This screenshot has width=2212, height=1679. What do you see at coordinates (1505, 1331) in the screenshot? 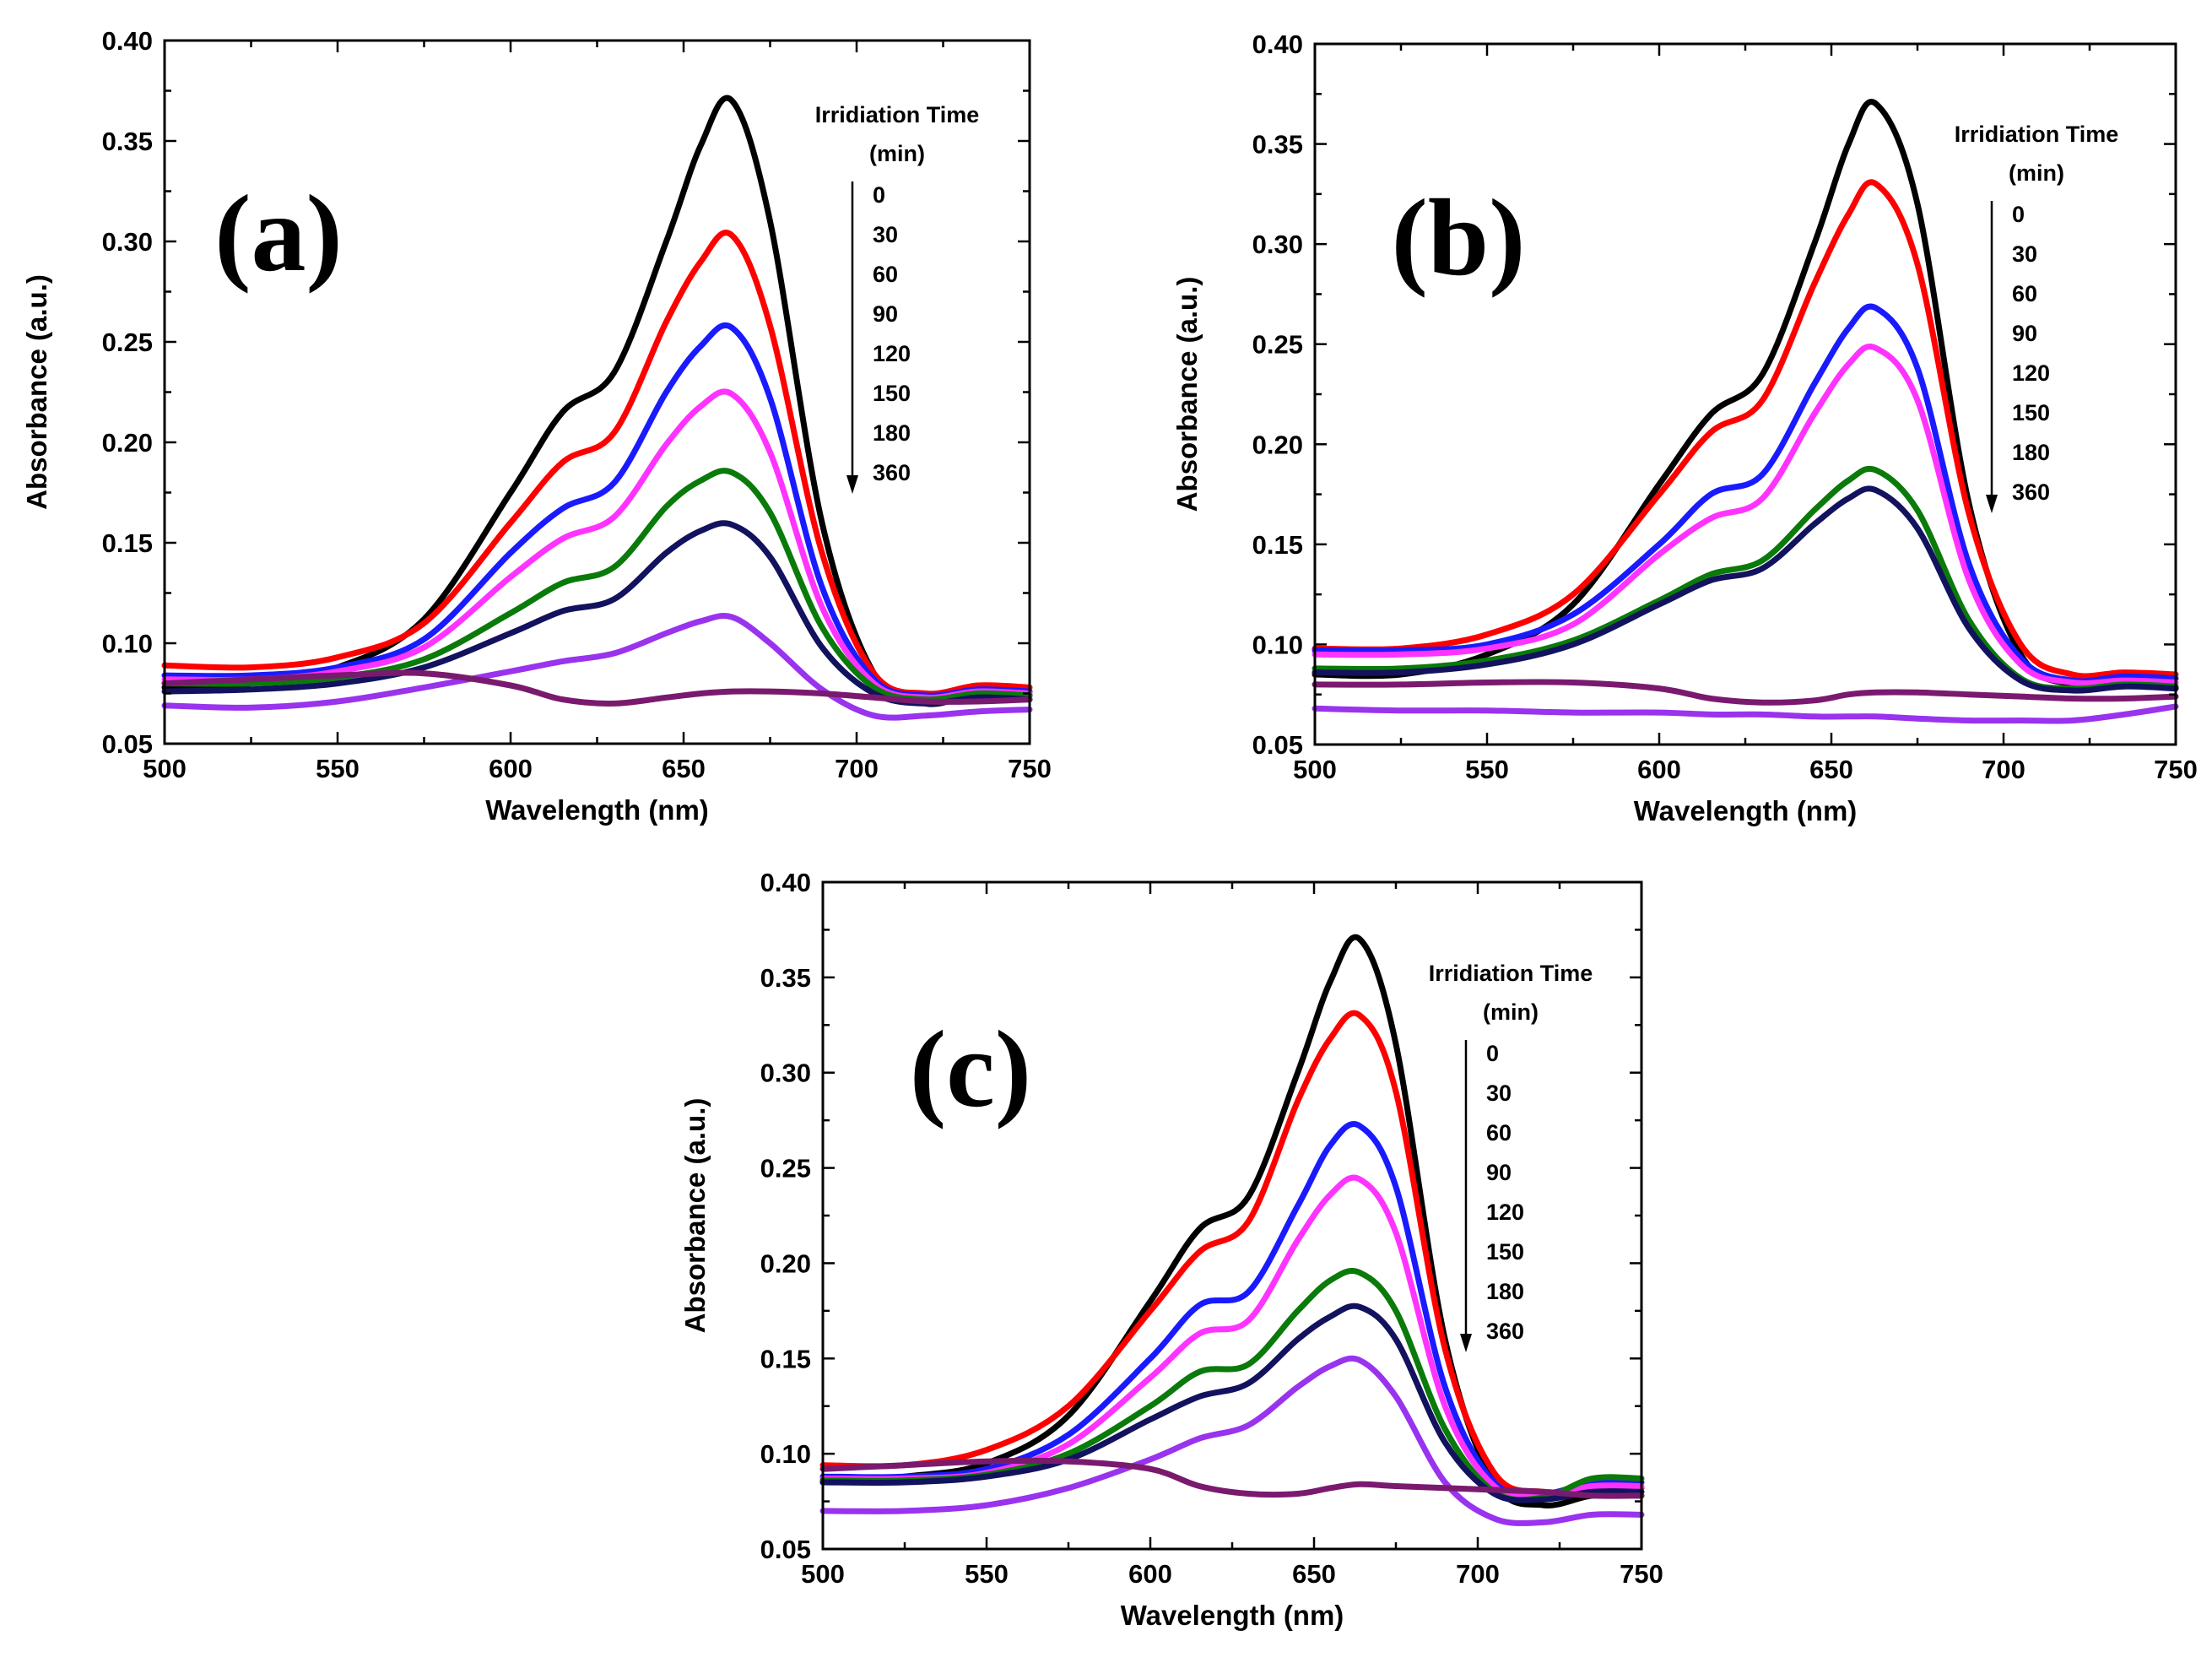
I see `panel-c-legend-entry: 360` at bounding box center [1505, 1331].